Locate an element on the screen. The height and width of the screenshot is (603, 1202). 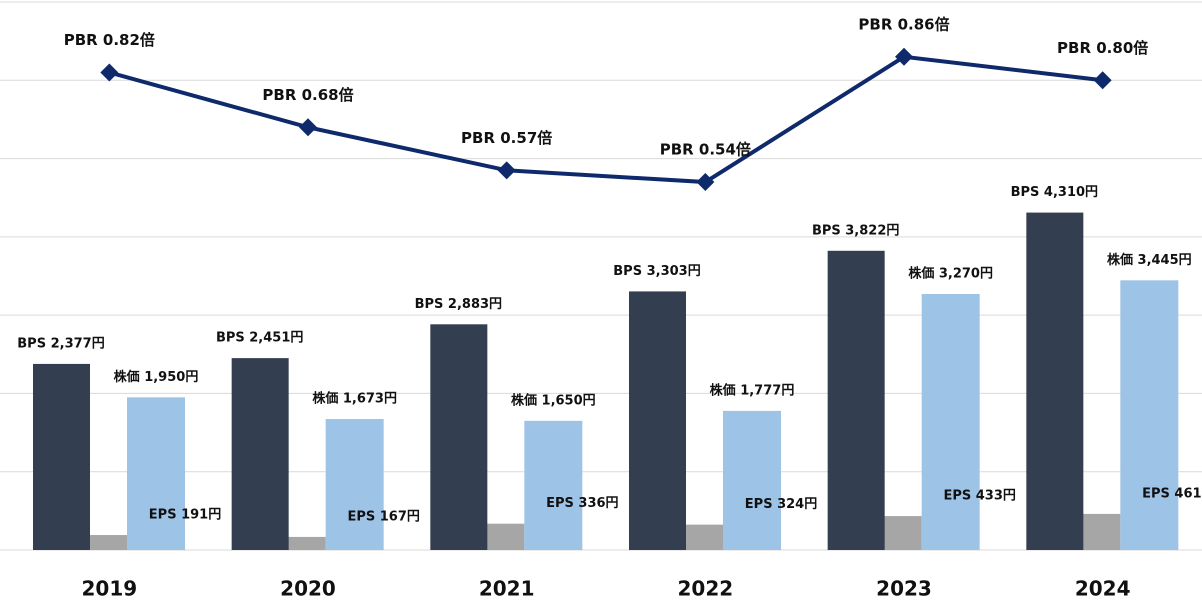
x-tick-label: 2023 is located at coordinates (904, 589).